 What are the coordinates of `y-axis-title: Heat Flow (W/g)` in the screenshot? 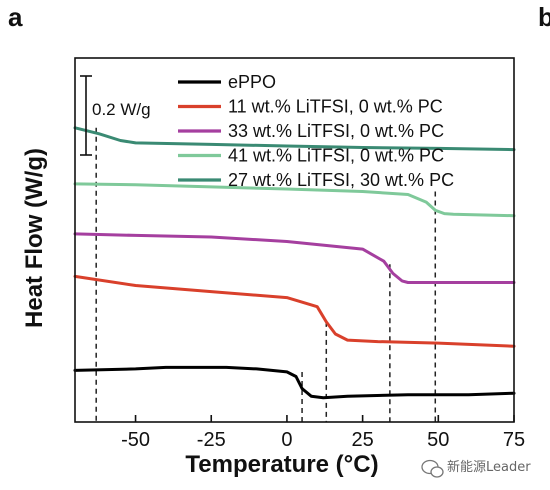 It's located at (34, 238).